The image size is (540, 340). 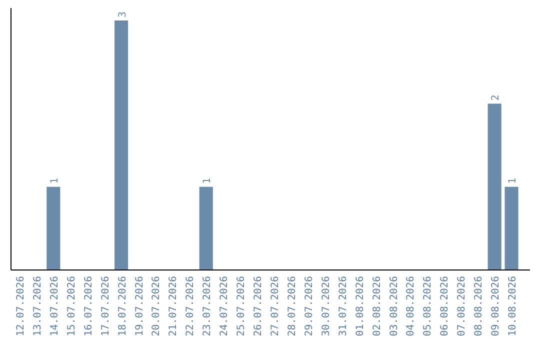 I want to click on x-tick-label: 30.07.2026, so click(x=326, y=306).